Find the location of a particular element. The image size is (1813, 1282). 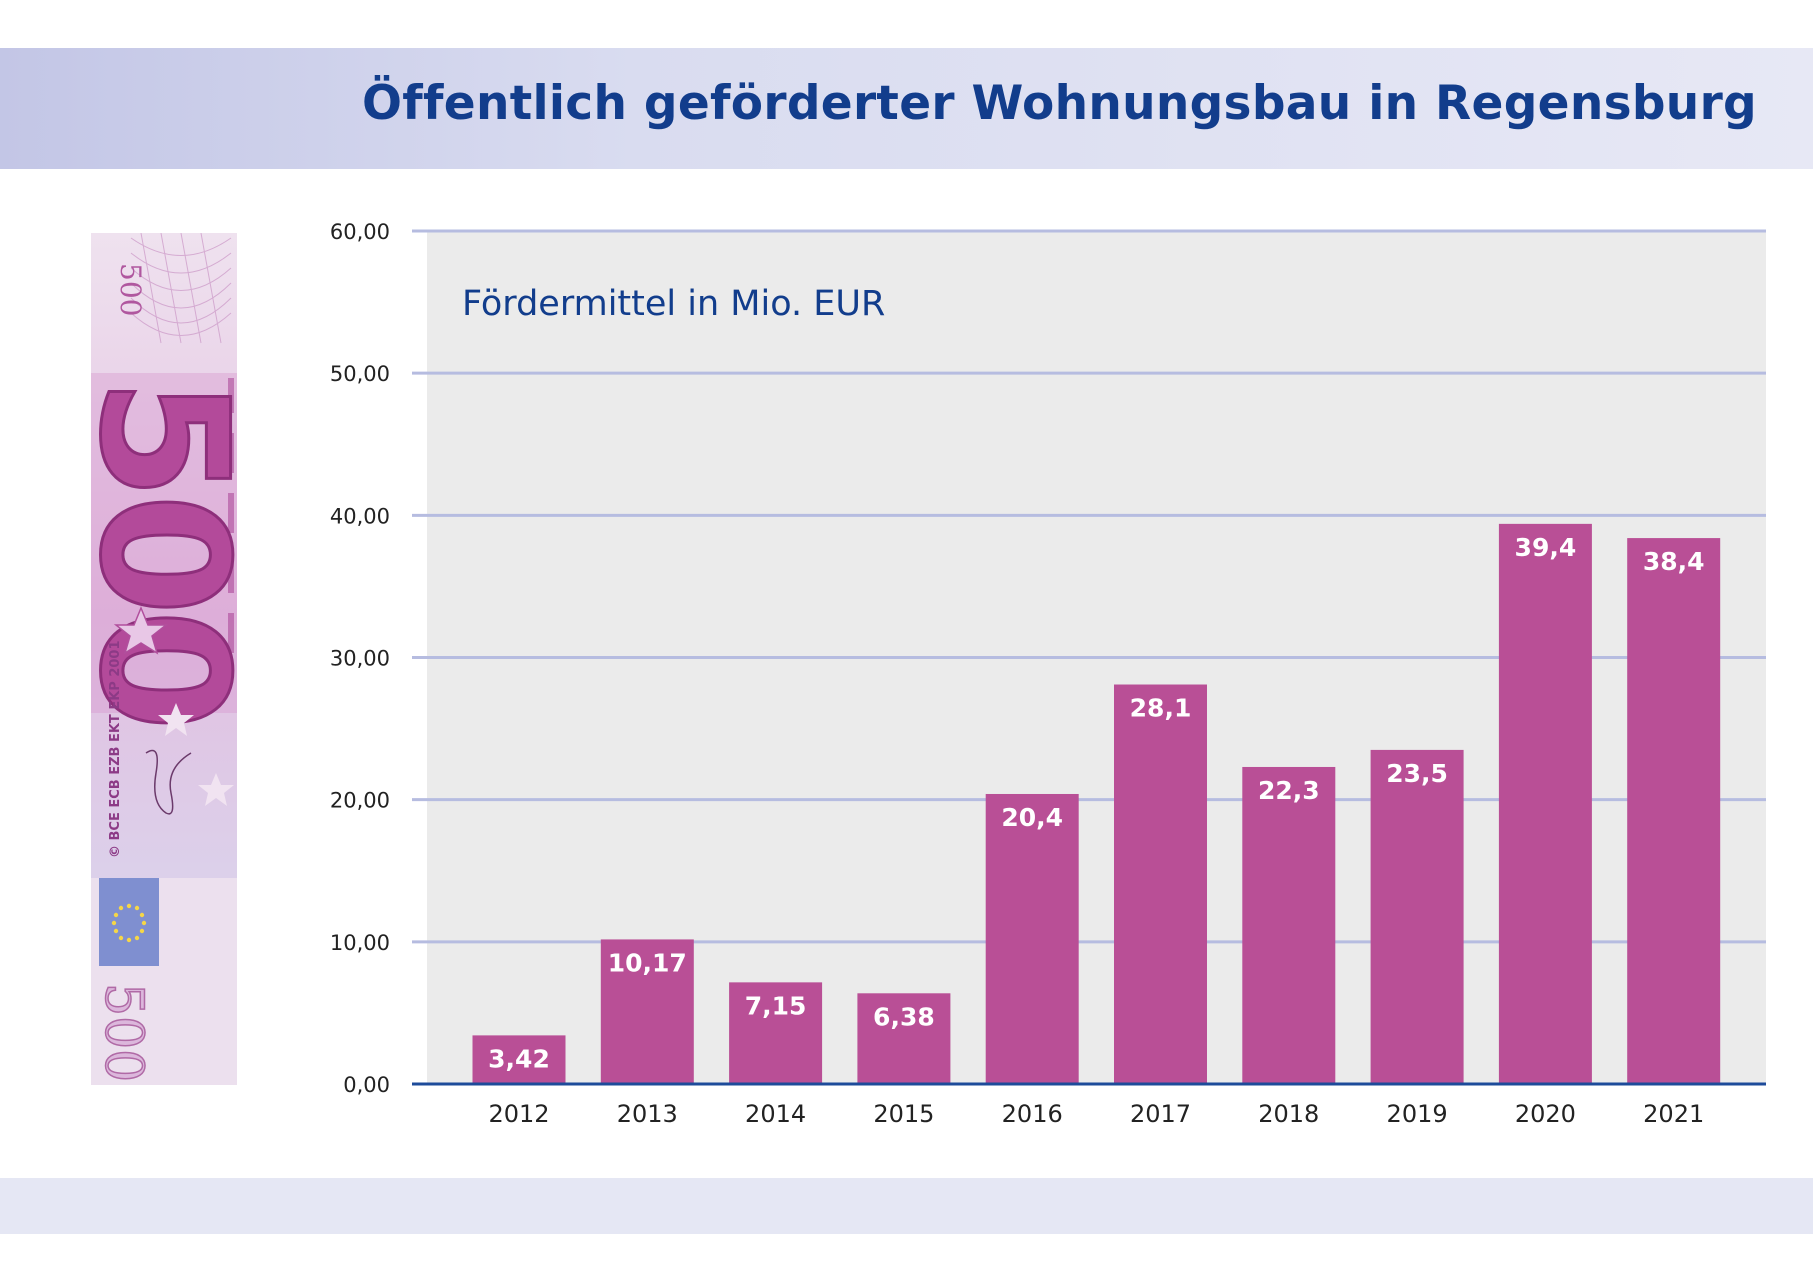

x-category-label: 2021 is located at coordinates (1673, 1114).